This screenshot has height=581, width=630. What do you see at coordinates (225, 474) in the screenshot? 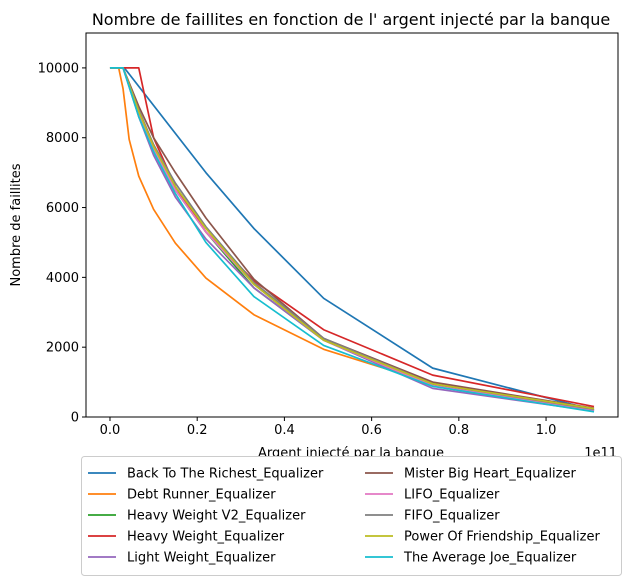
I see `legend-label: Back To The Richest_Equalizer` at bounding box center [225, 474].